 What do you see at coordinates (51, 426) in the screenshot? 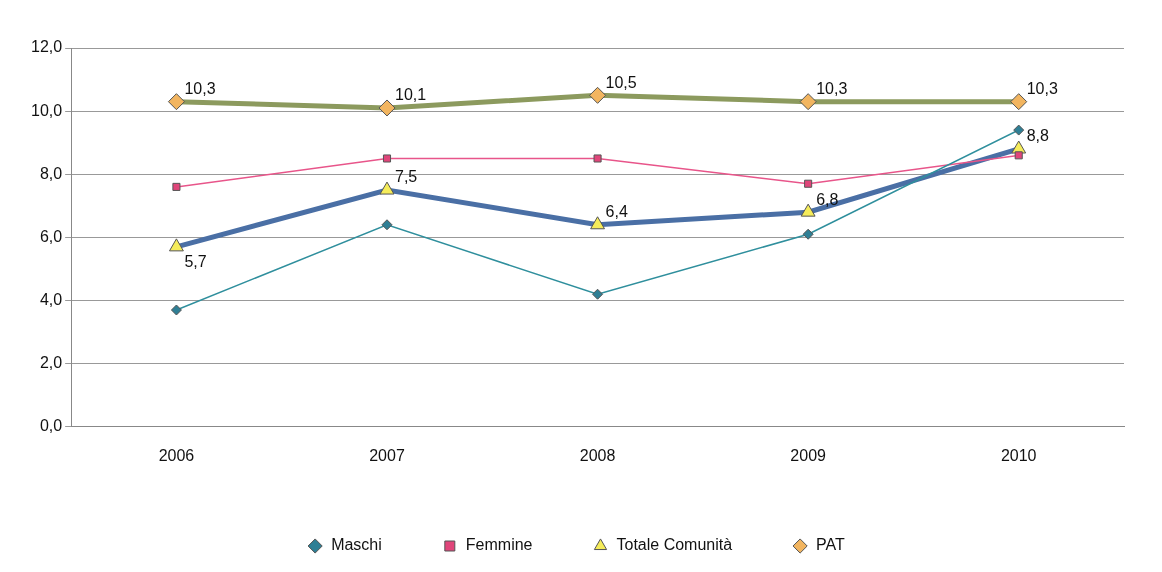
I see `y-tick-label: 0,0` at bounding box center [51, 426].